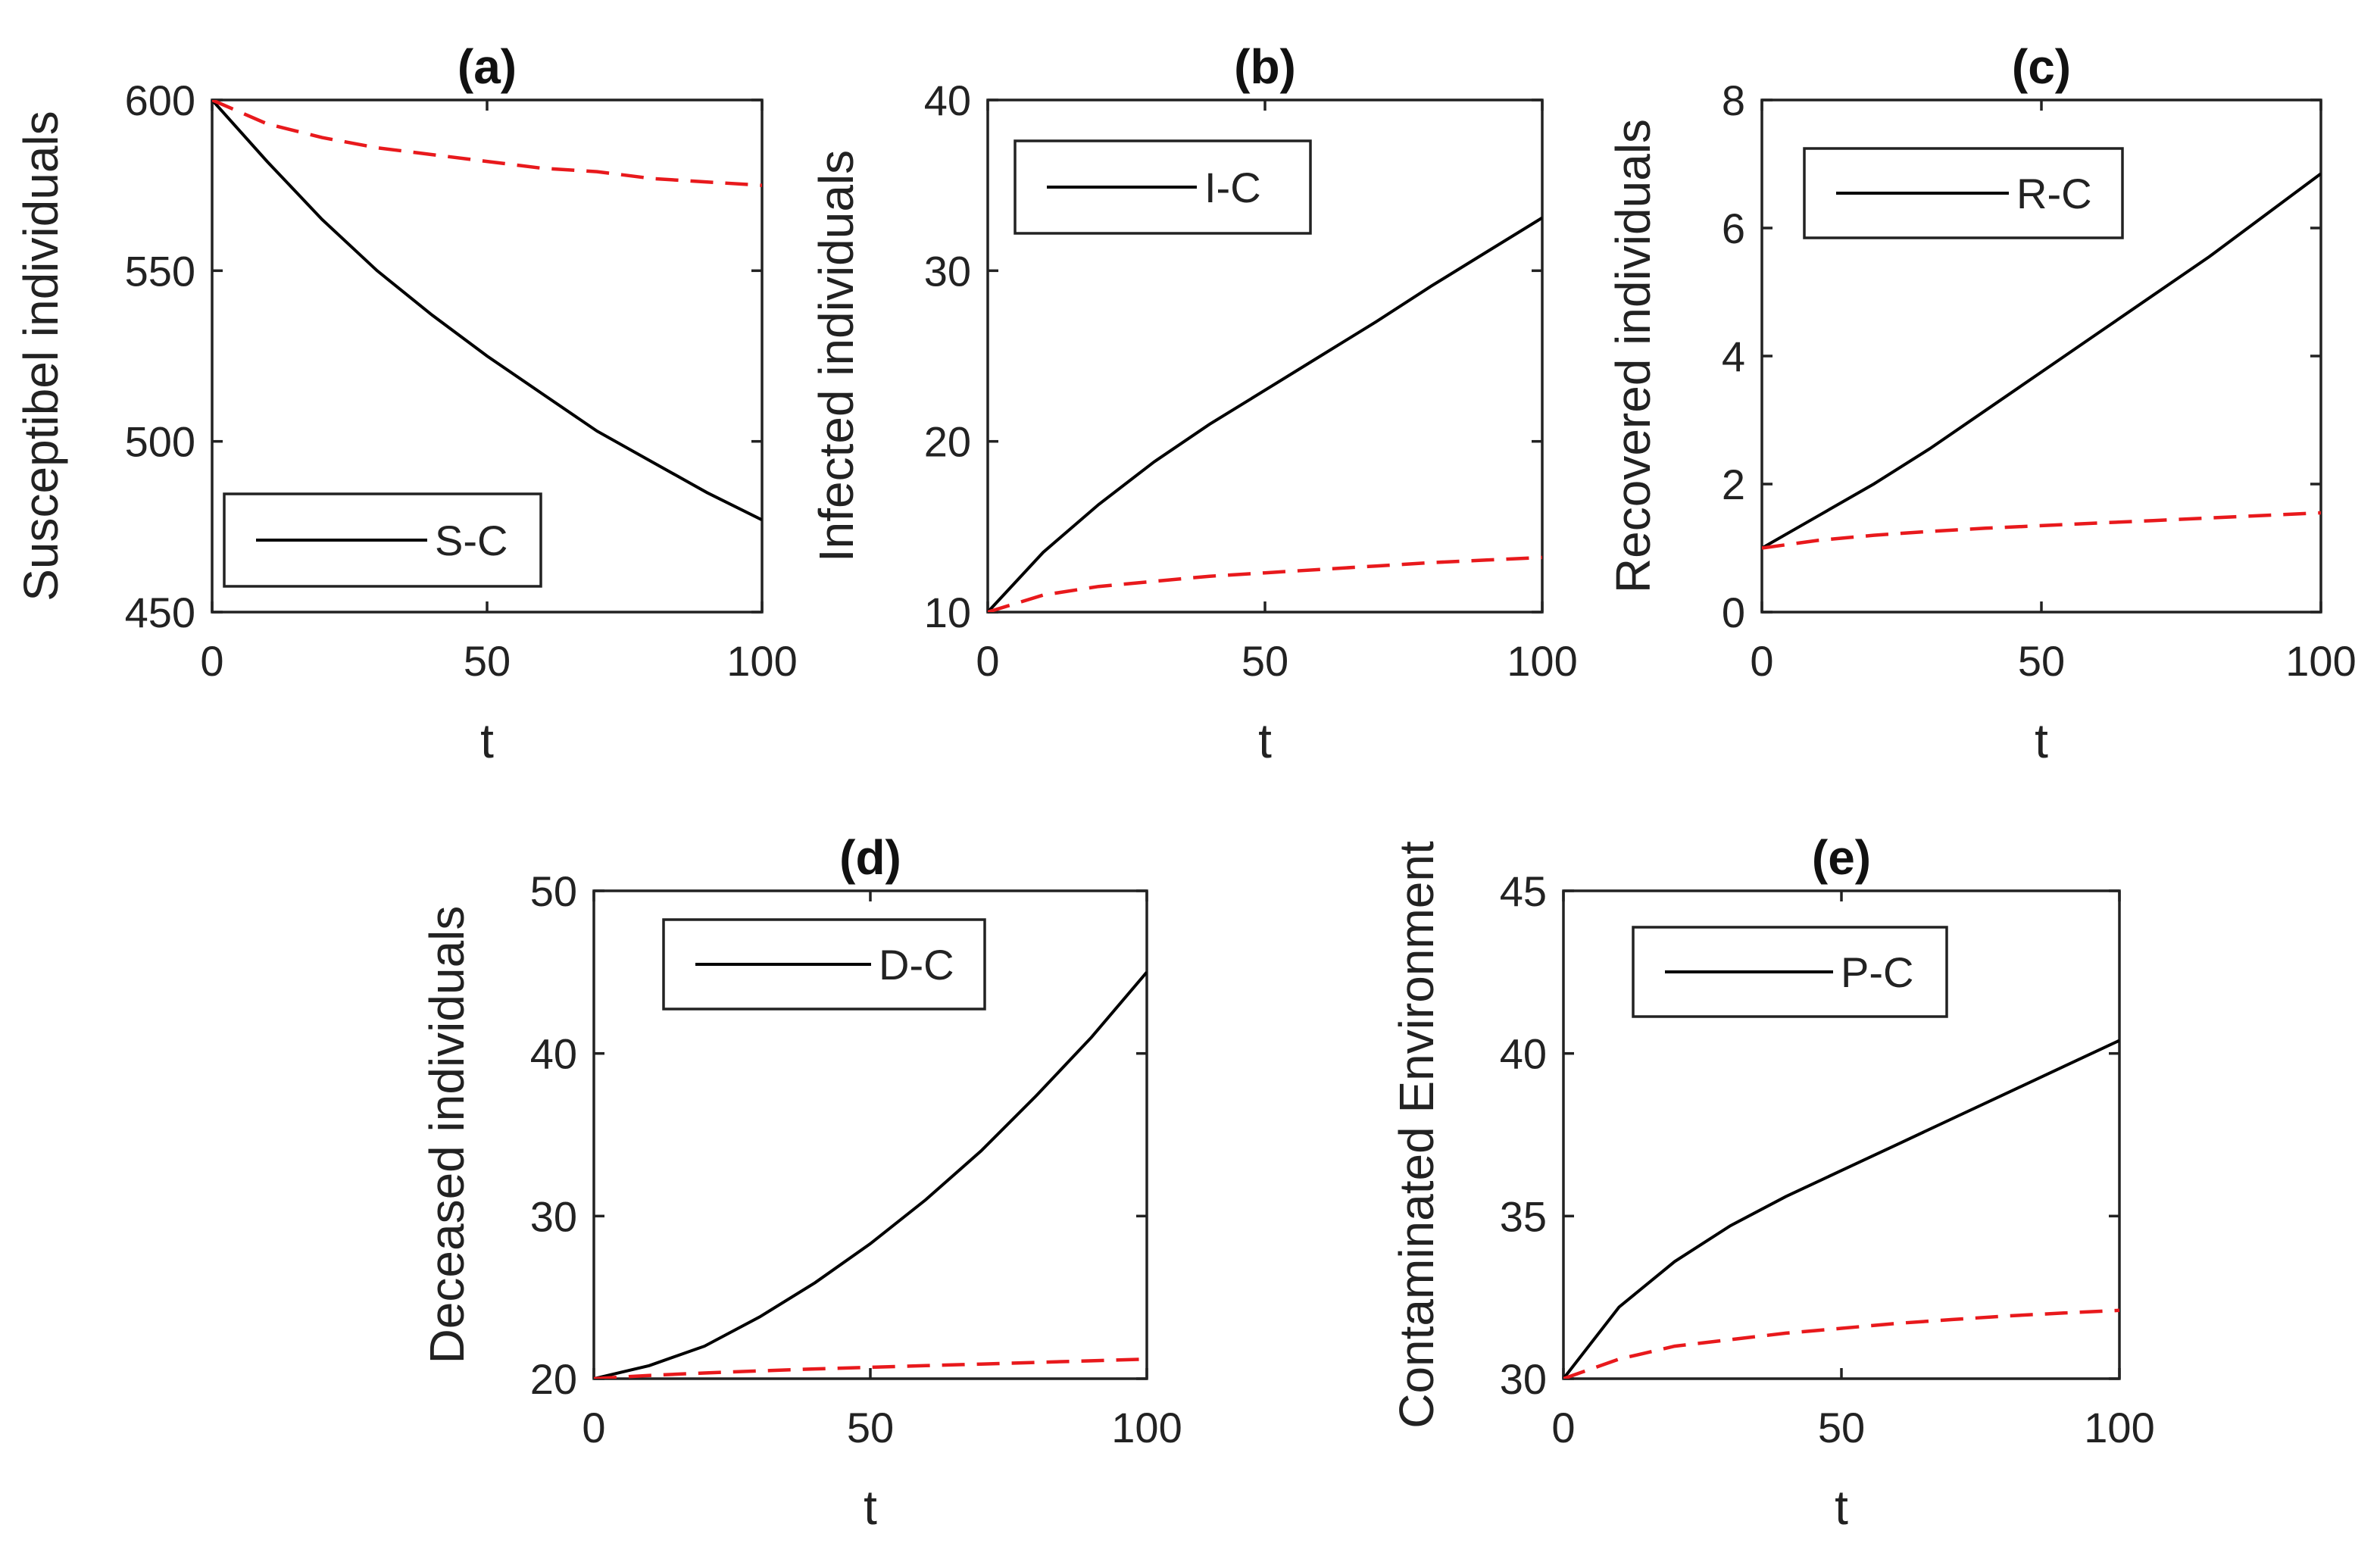  Describe the element at coordinates (1523, 1216) in the screenshot. I see `y-tick-label: 35` at that location.